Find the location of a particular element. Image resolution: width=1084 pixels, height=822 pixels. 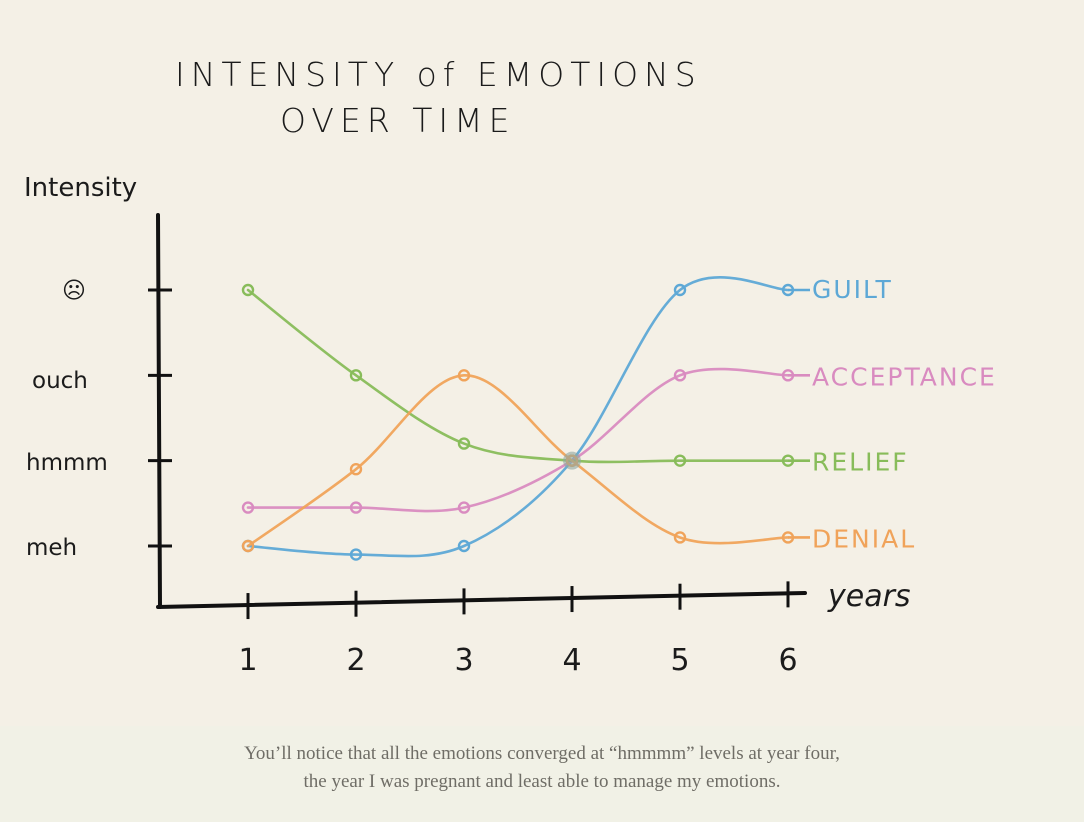

series-line-relief is located at coordinates (518, 376).